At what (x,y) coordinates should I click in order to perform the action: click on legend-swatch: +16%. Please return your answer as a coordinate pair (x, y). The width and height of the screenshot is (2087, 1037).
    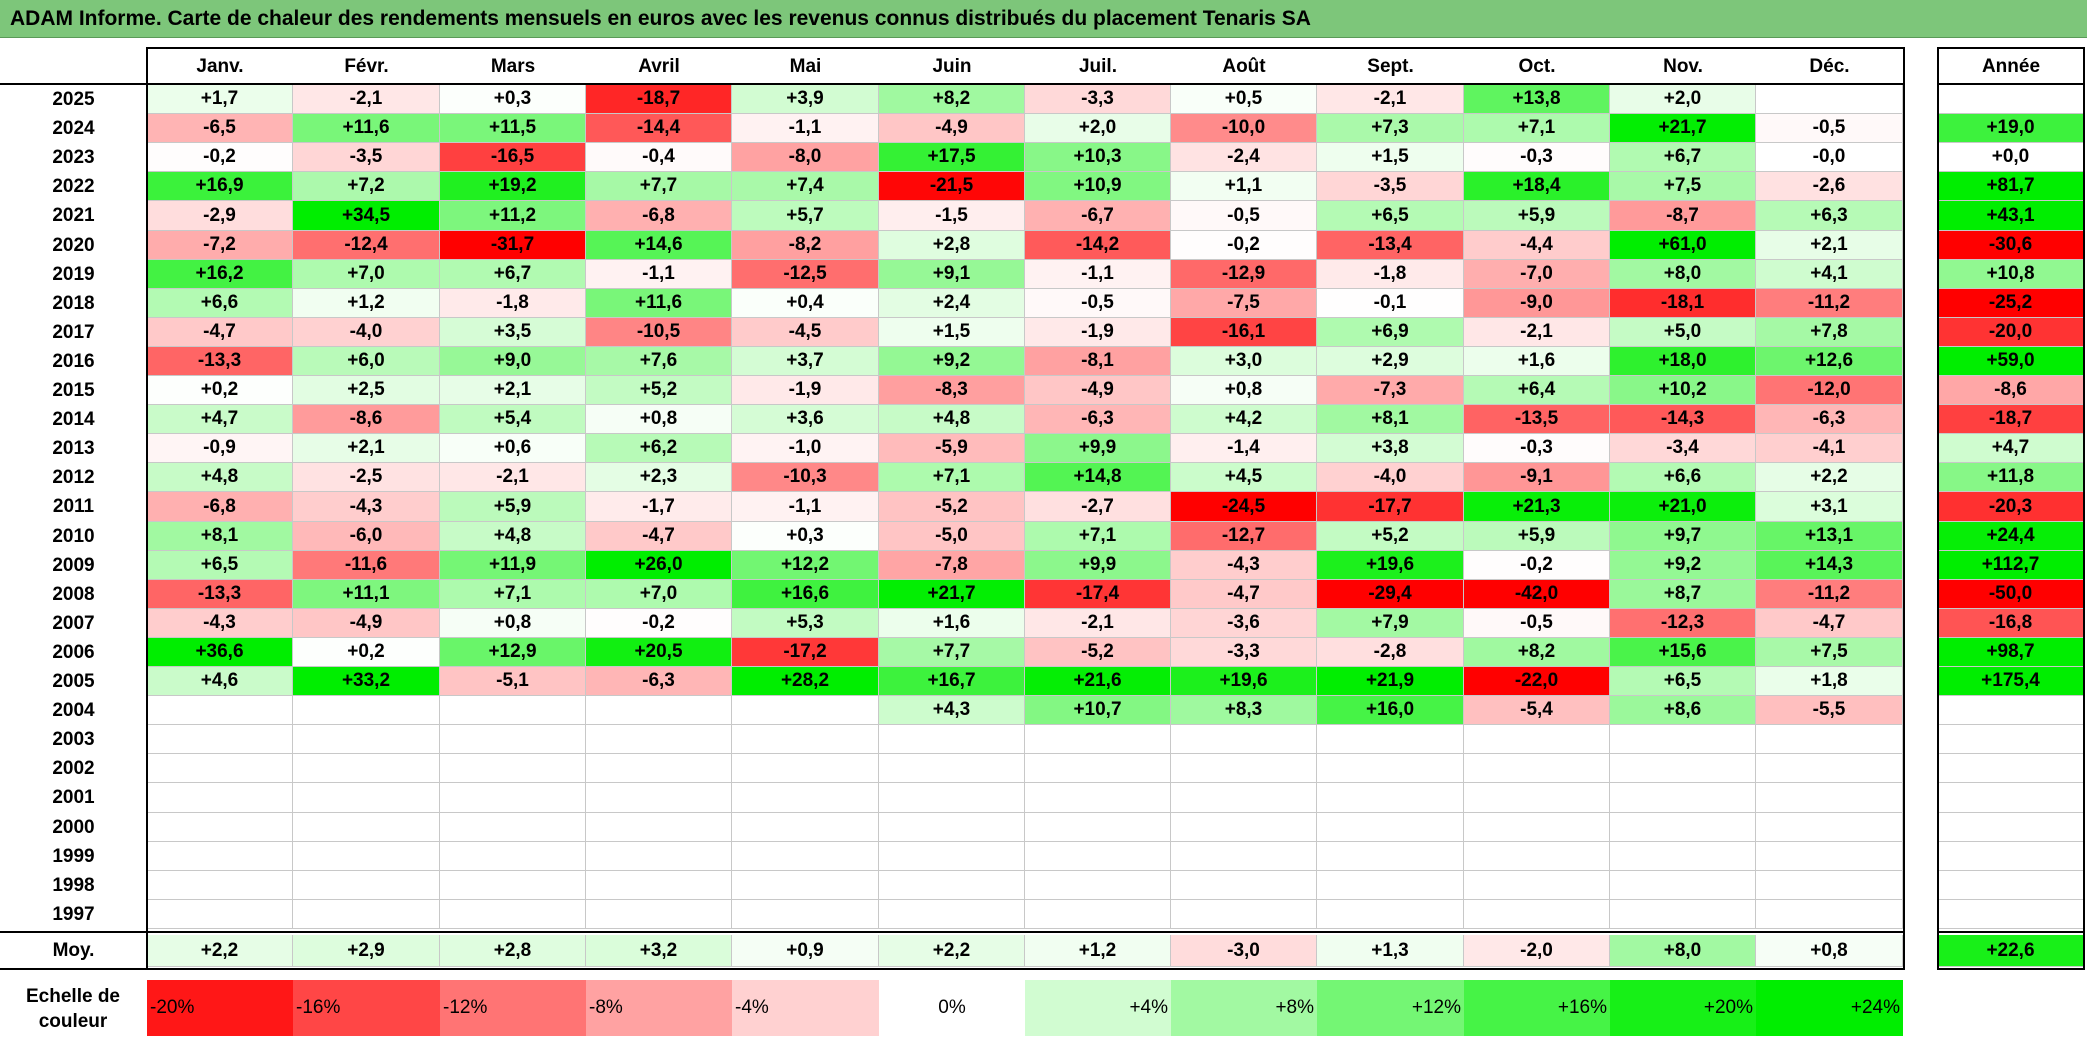
    Looking at the image, I should click on (1537, 1008).